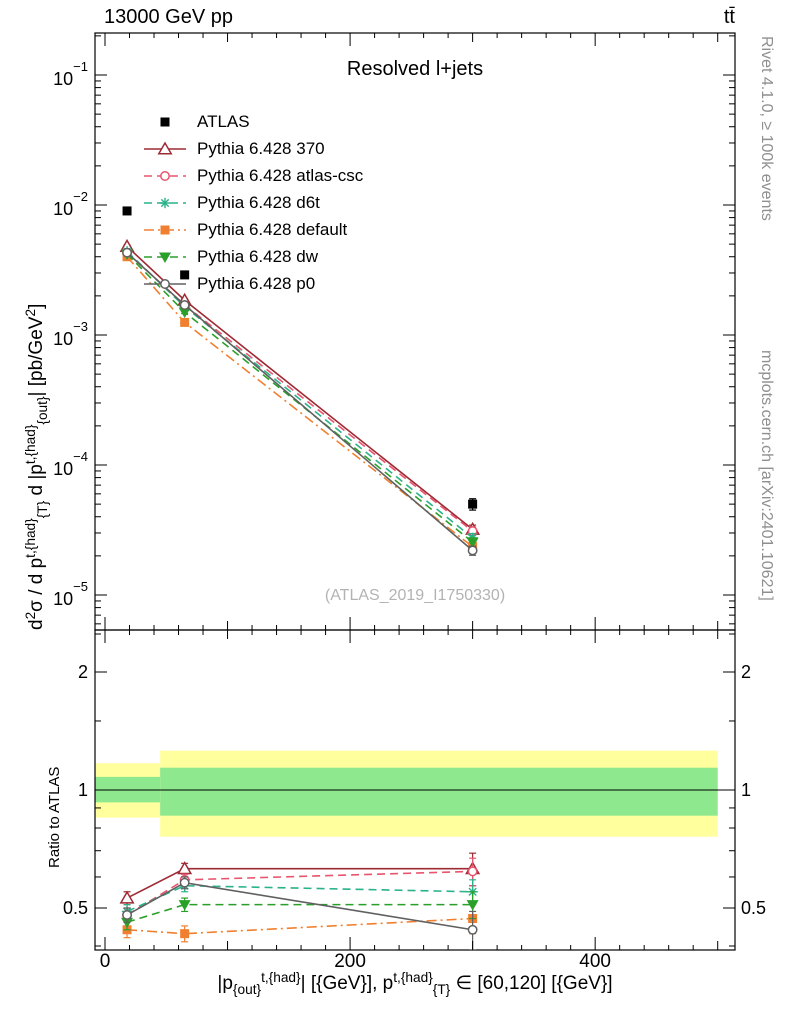 The height and width of the screenshot is (1024, 786). I want to click on legend-marker-p0, so click(165, 283).